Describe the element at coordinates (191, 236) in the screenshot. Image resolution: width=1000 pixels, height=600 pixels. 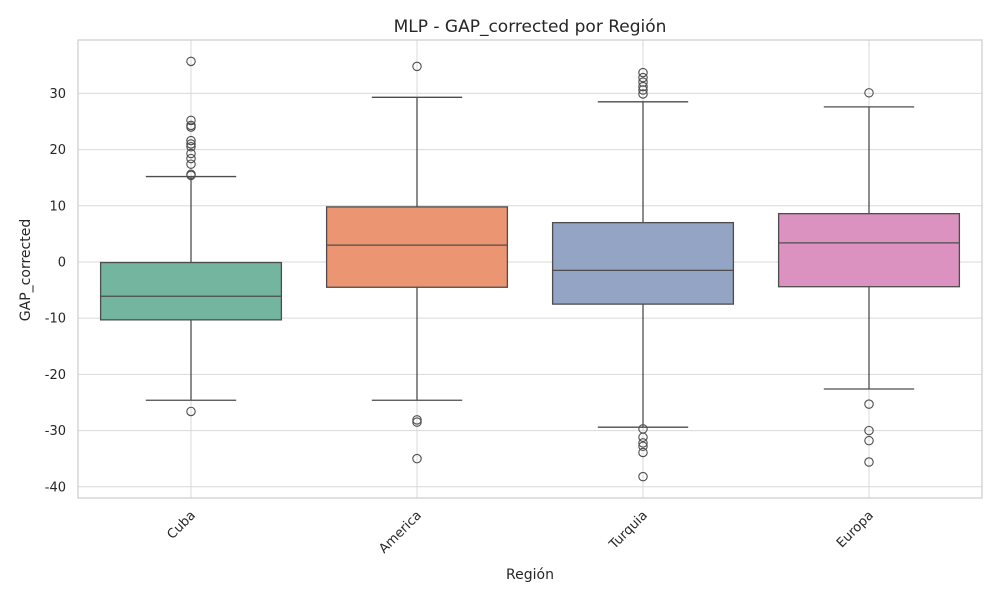
I see `box-cuba` at that location.